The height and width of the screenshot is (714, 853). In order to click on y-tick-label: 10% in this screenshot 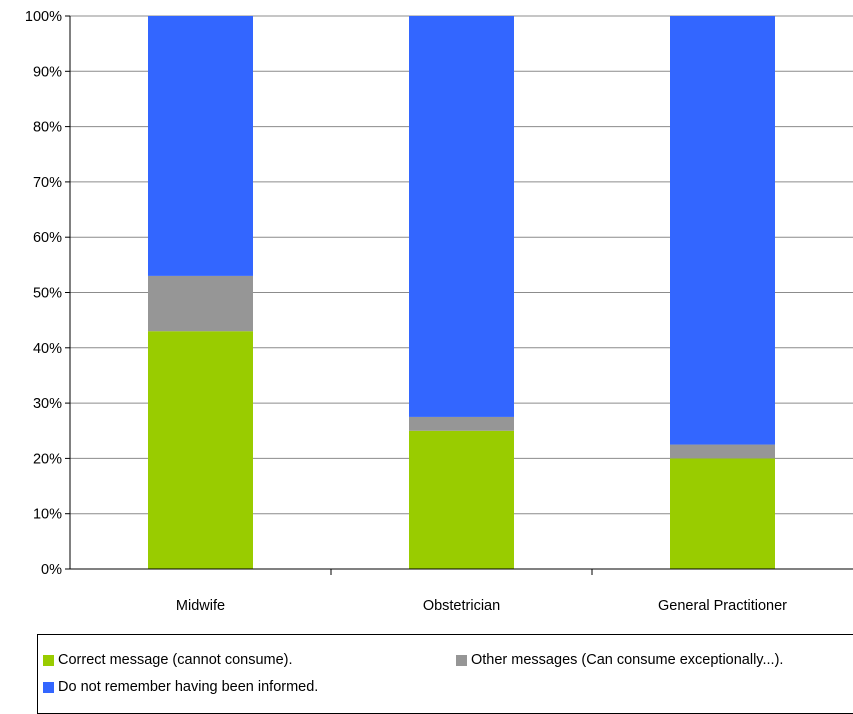, I will do `click(47, 515)`.